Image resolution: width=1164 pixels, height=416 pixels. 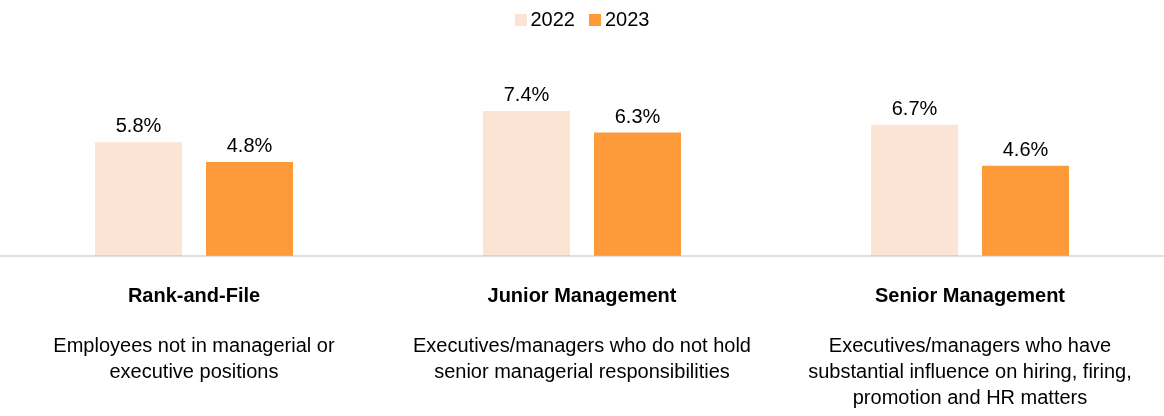 What do you see at coordinates (249, 144) in the screenshot?
I see `data-label: 4.8%` at bounding box center [249, 144].